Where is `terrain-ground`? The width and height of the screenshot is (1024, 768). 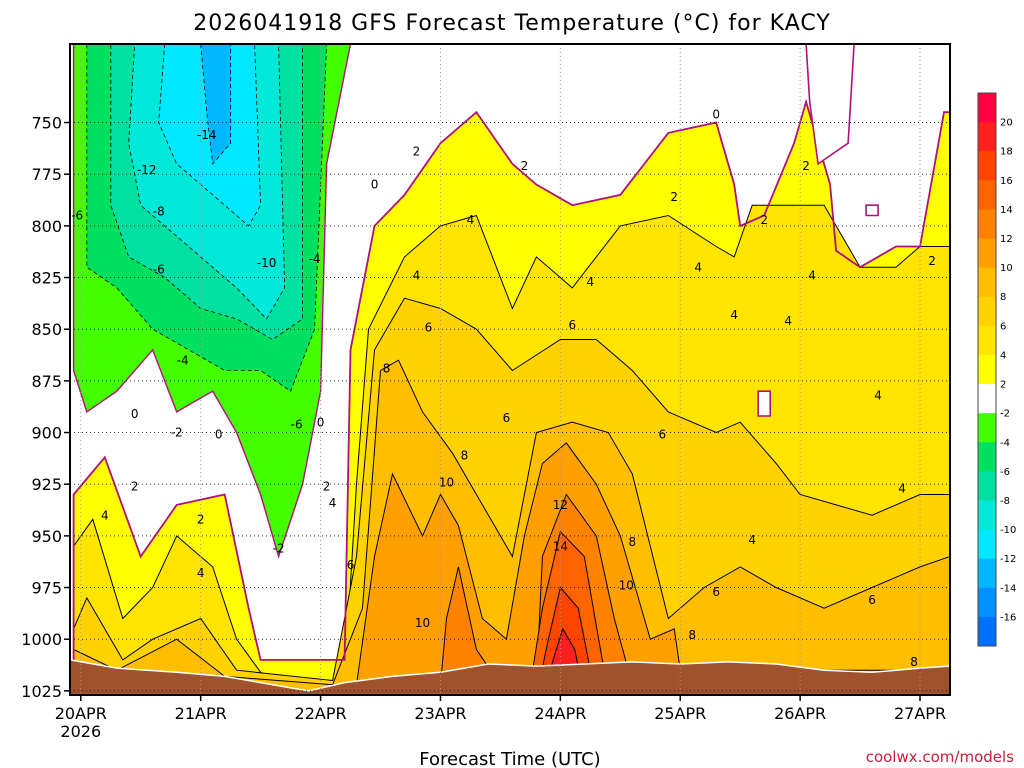 terrain-ground is located at coordinates (510, 677).